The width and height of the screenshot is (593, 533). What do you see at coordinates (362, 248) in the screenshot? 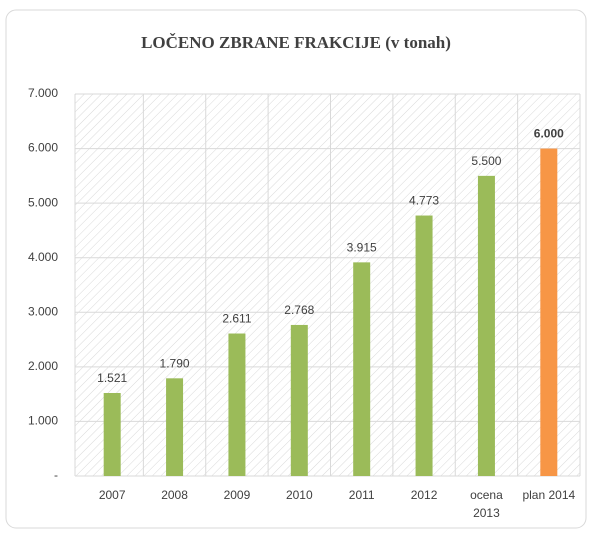
I see `value-label: 3.915` at bounding box center [362, 248].